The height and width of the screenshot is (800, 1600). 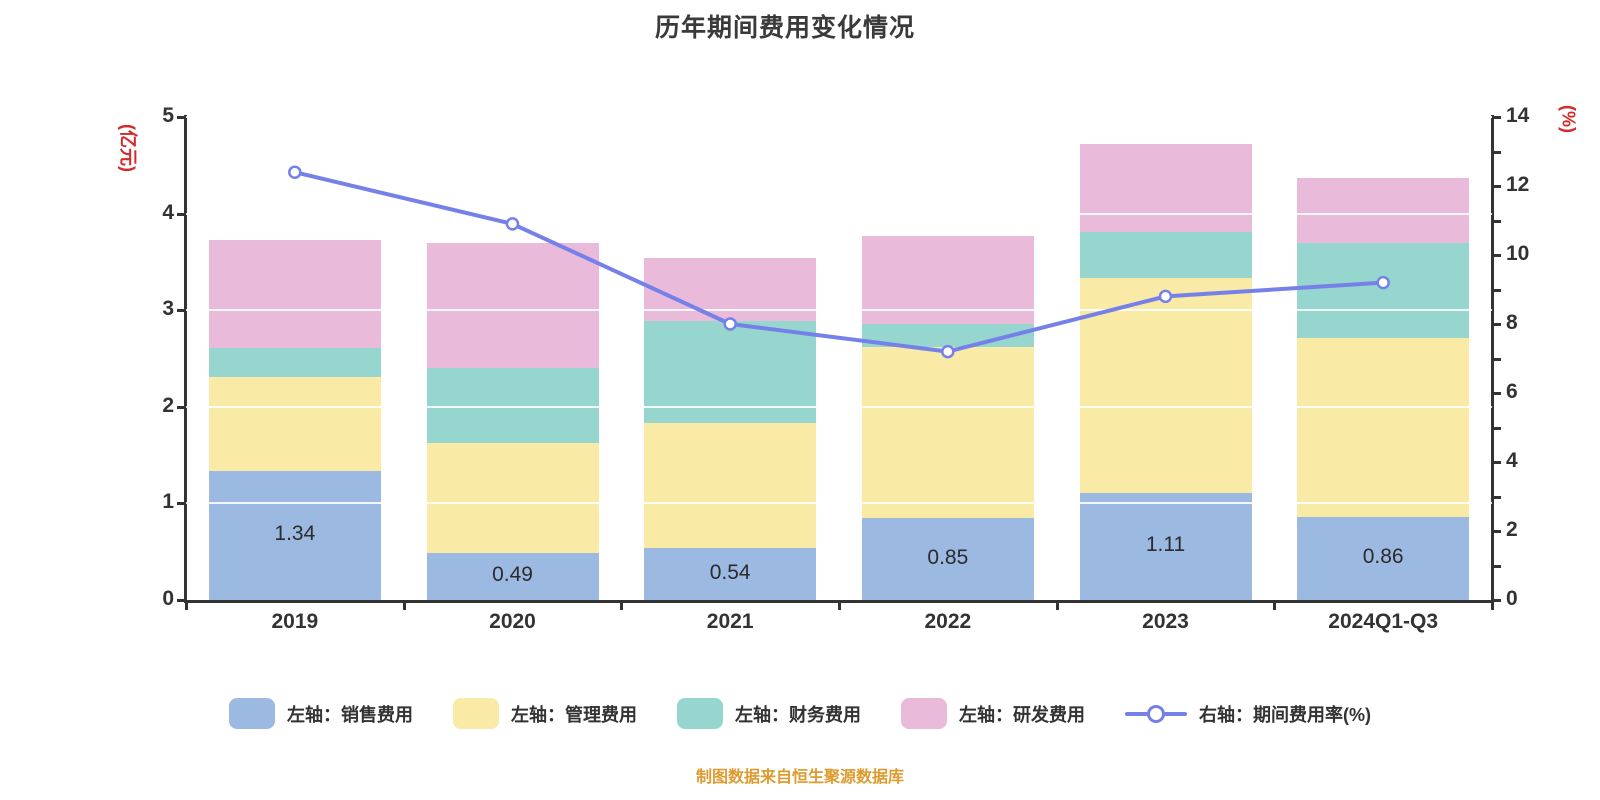 I want to click on right-axis-tick-label: 14, so click(x=1518, y=115).